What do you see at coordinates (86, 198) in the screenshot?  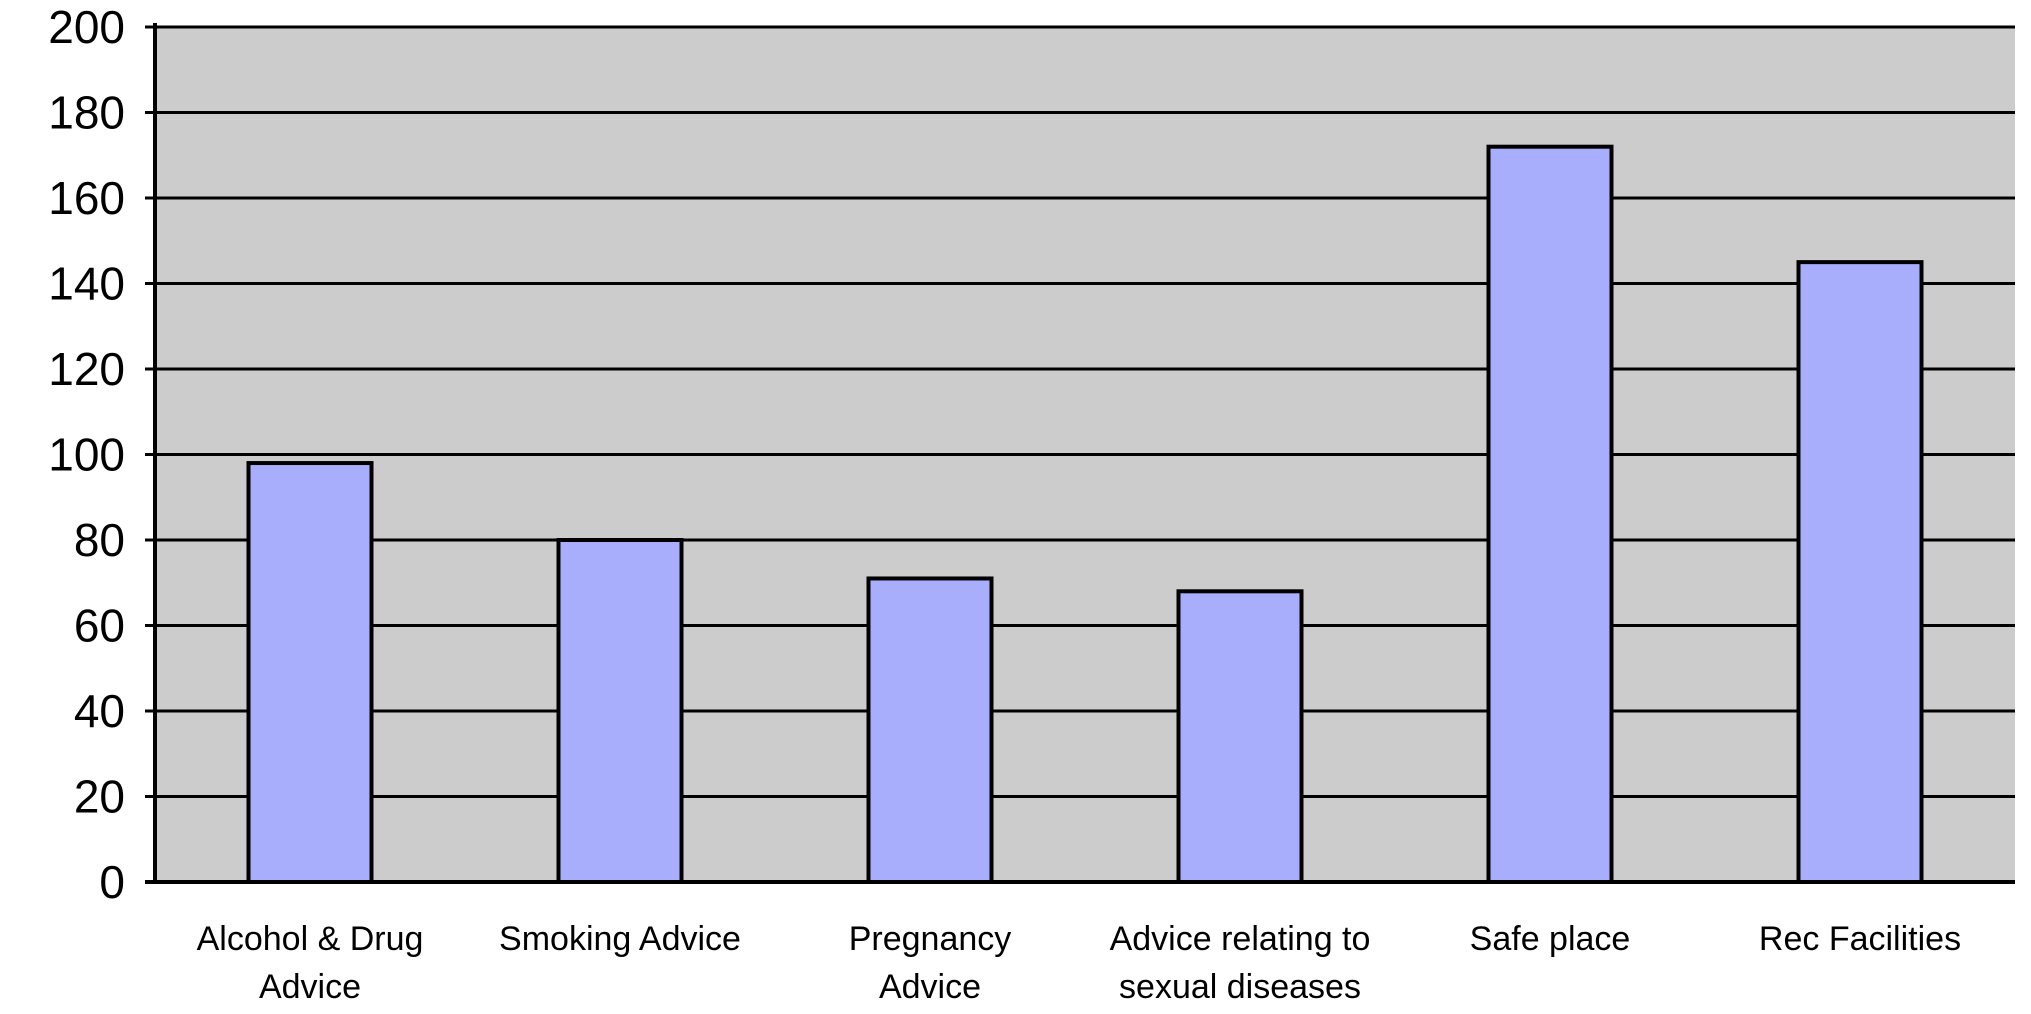 I see `y-tick-label: 160` at bounding box center [86, 198].